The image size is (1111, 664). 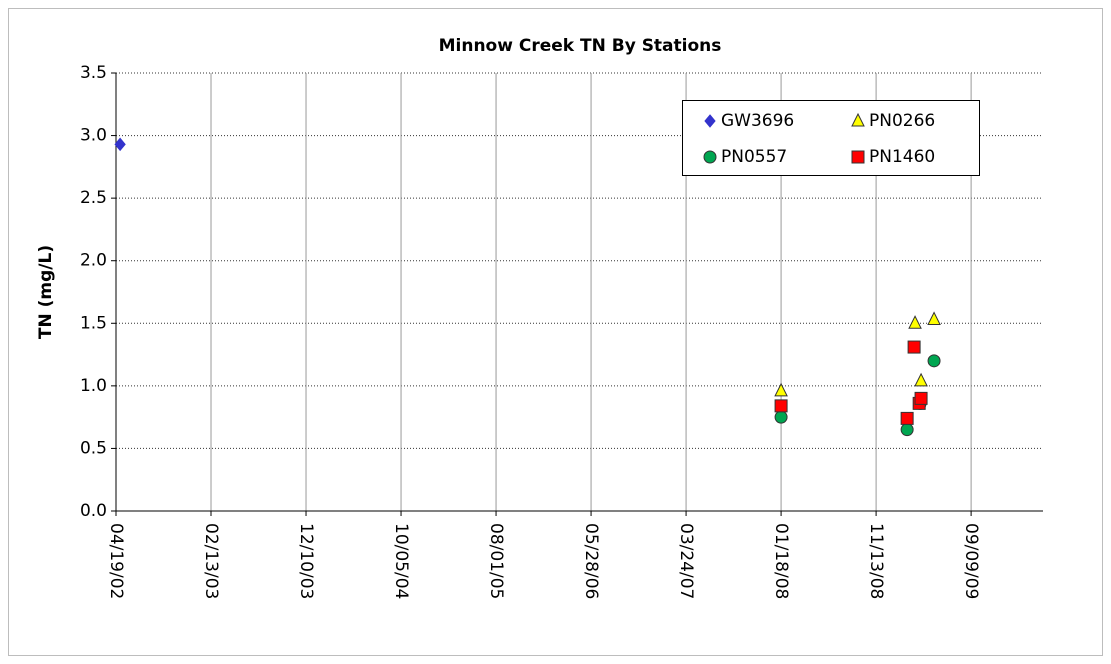 I want to click on x-tick-label: 12/10/03, so click(x=306, y=561).